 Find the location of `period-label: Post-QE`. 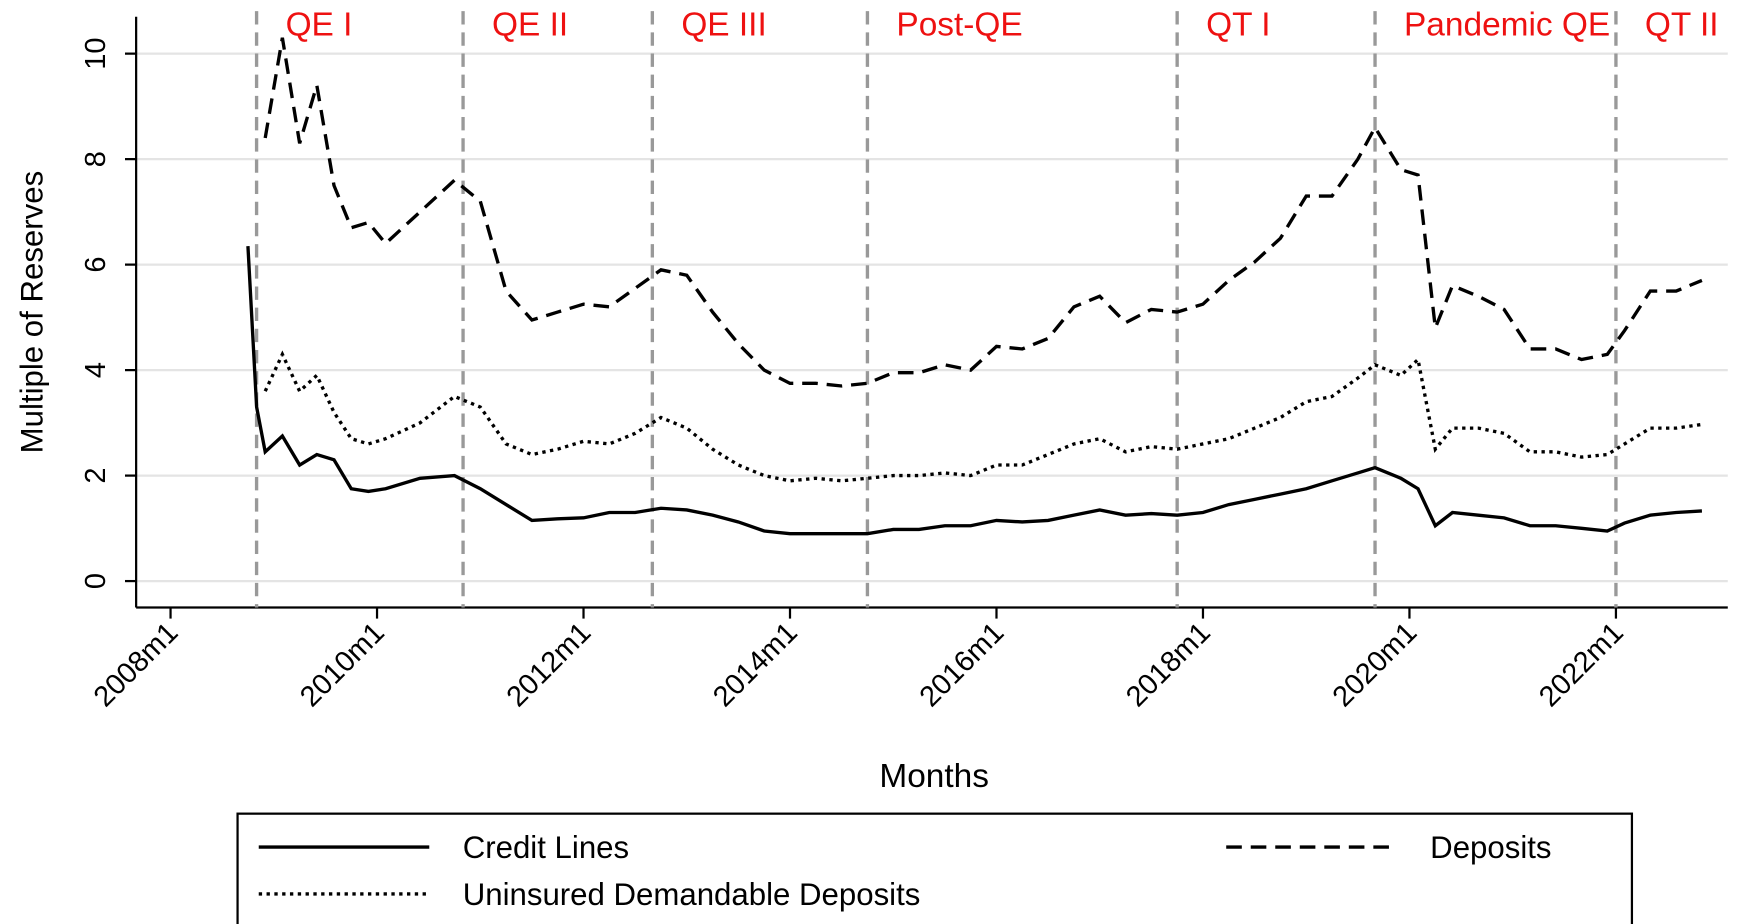

period-label: Post-QE is located at coordinates (959, 25).